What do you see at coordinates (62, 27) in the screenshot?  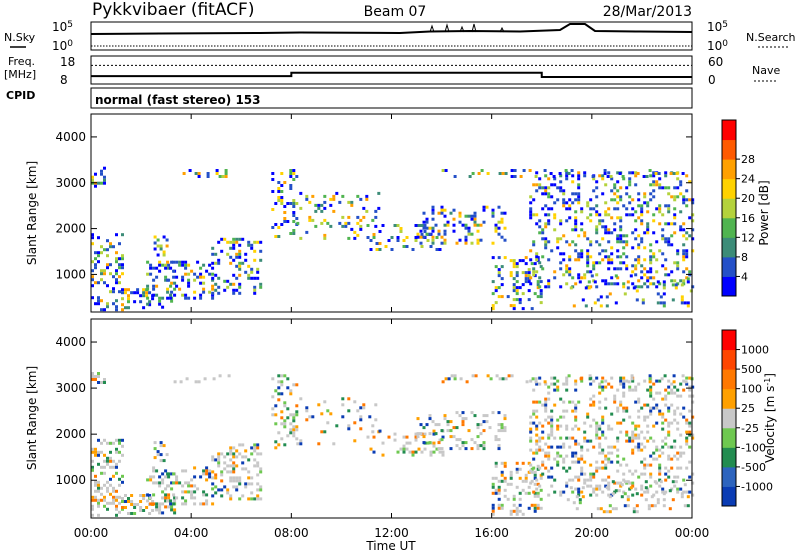 I see `noise-ytick-left-top: 105` at bounding box center [62, 27].